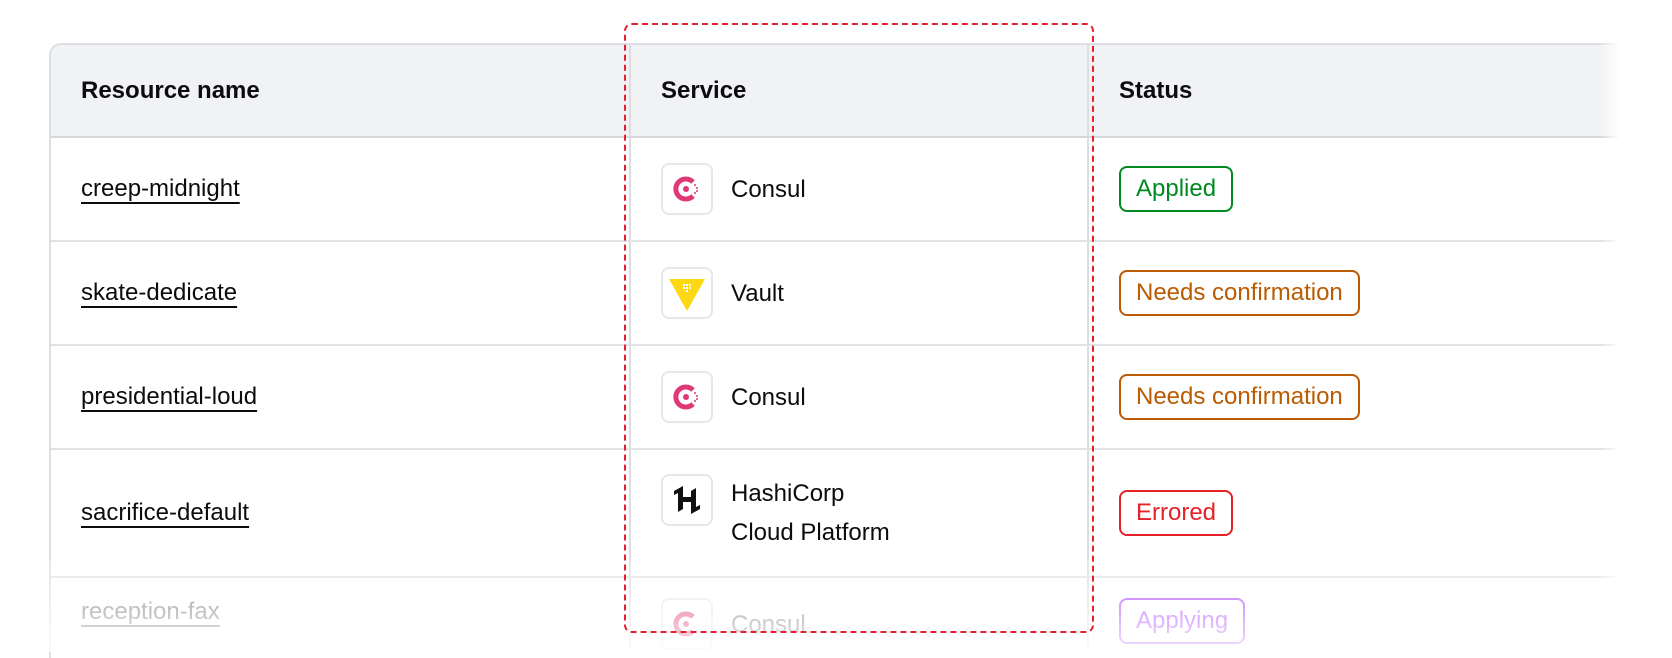  What do you see at coordinates (160, 188) in the screenshot?
I see `resource-link: creep-midnight` at bounding box center [160, 188].